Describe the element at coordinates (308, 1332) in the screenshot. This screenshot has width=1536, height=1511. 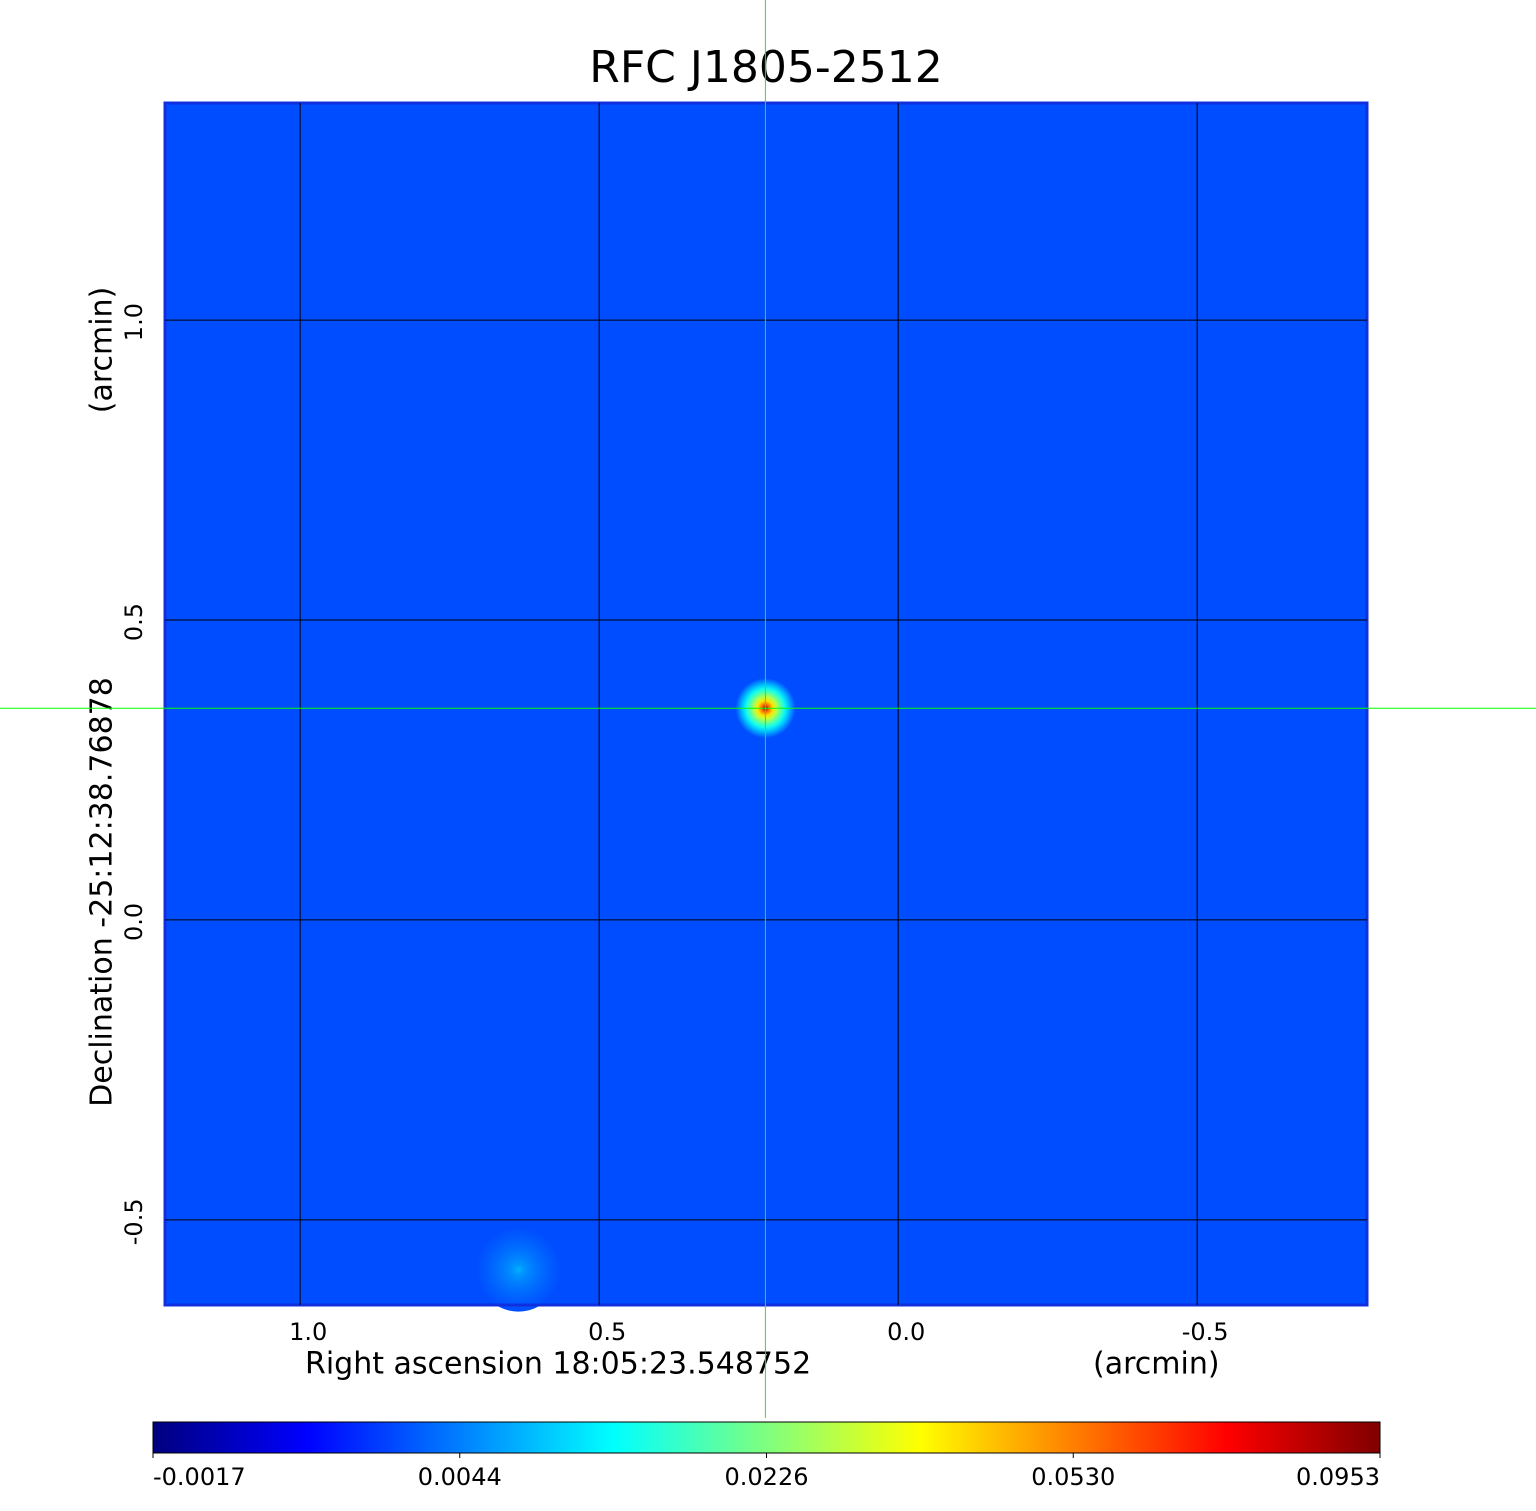
I see `x-tick-label: 1.0` at that location.